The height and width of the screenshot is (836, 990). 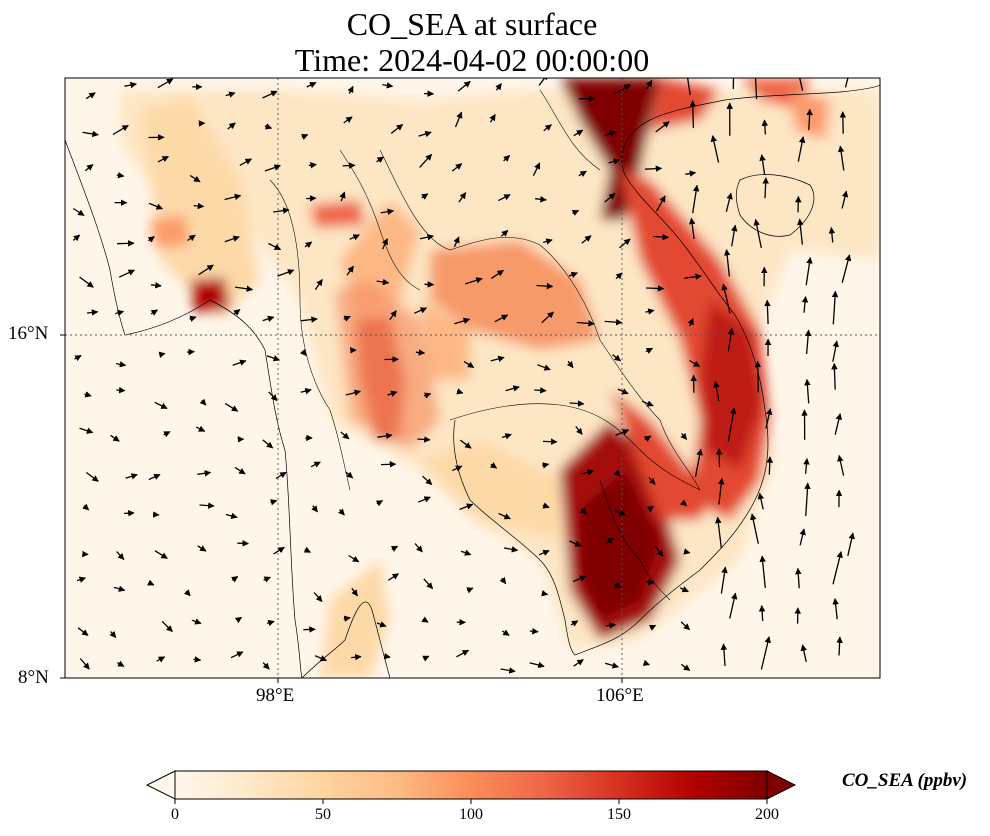 I want to click on lon-tick-98e: 98°E, so click(x=275, y=695).